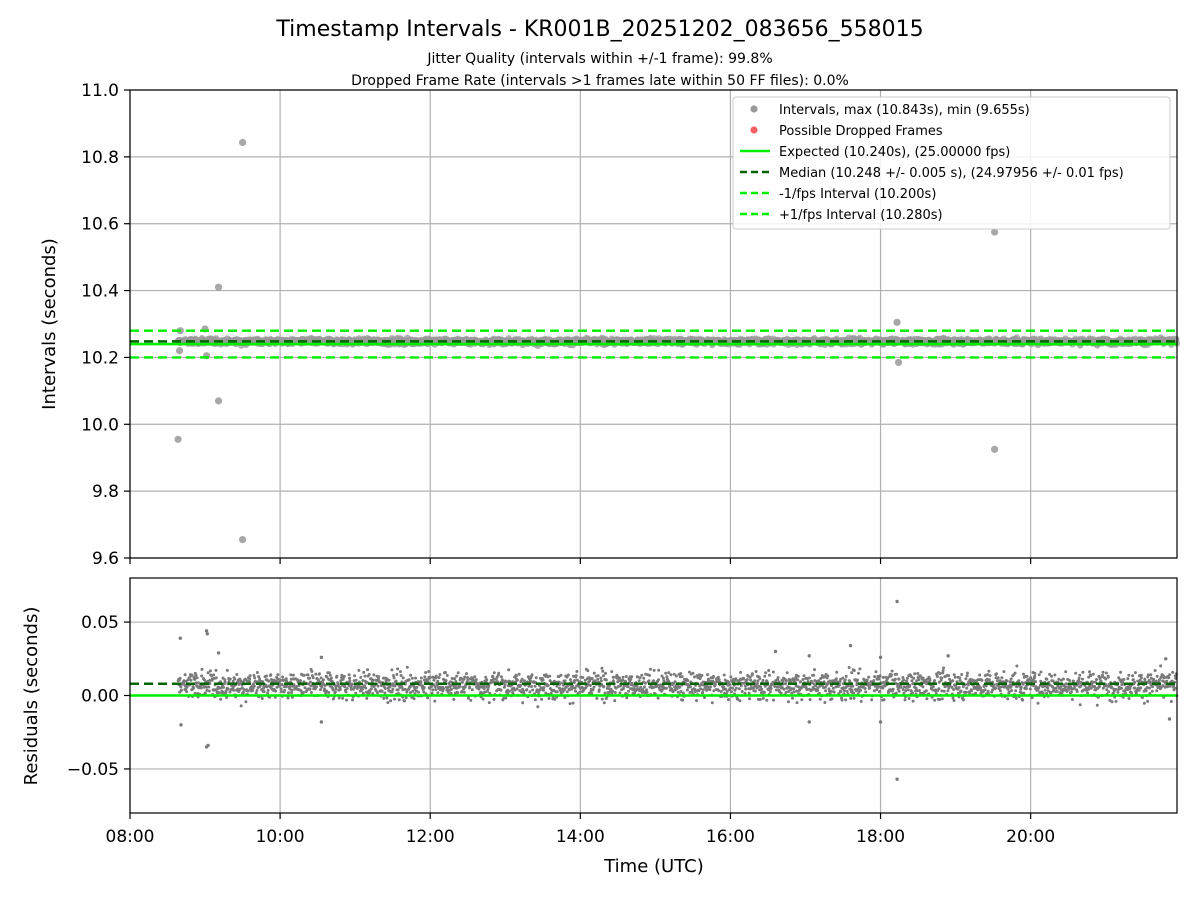 This screenshot has width=1200, height=900. I want to click on legend-label: Possible Dropped Frames, so click(861, 131).